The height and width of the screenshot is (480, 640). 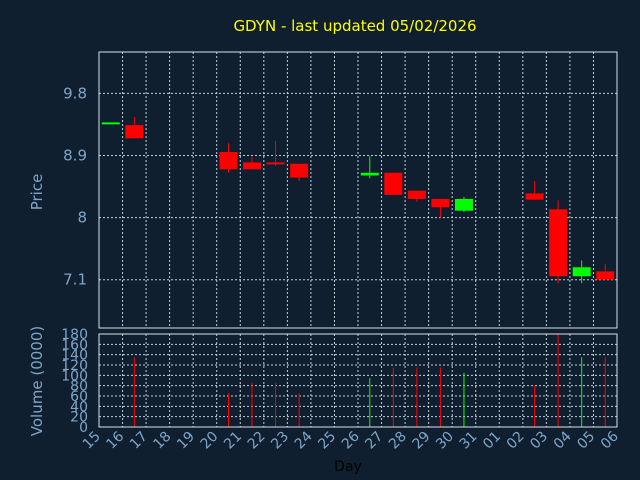 What do you see at coordinates (74, 345) in the screenshot?
I see `volume-tick-label: 160` at bounding box center [74, 345].